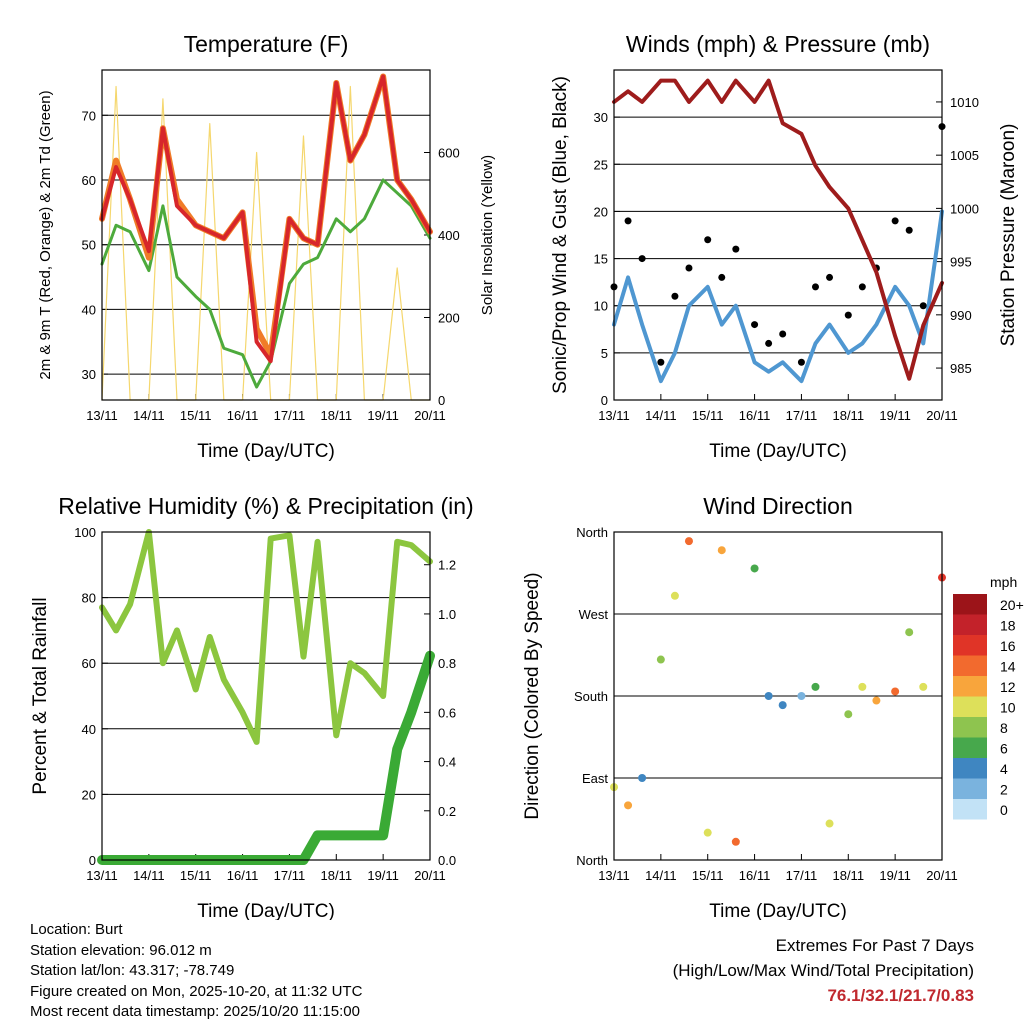  What do you see at coordinates (1008, 667) in the screenshot?
I see `legend-label: 14` at bounding box center [1008, 667].